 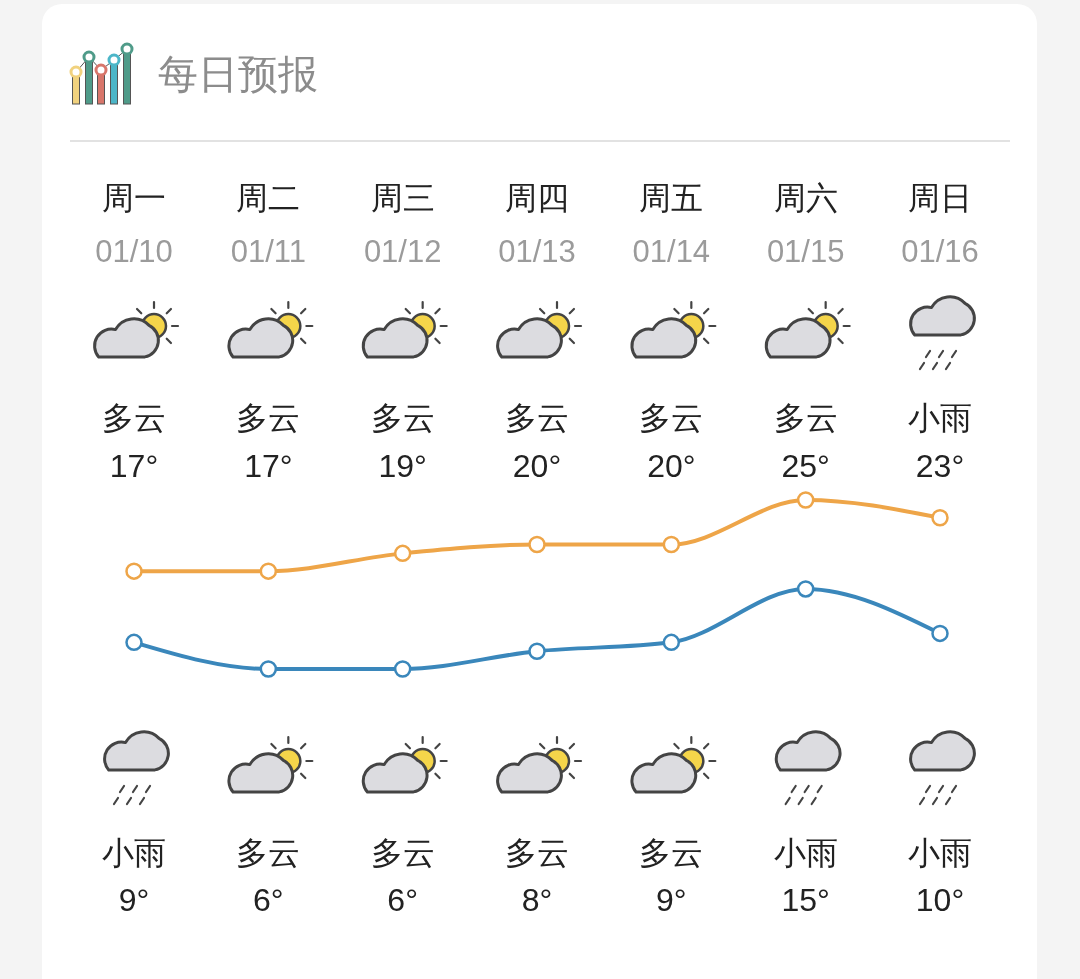 What do you see at coordinates (805, 442) in the screenshot?
I see `data-label: 多云 25°` at bounding box center [805, 442].